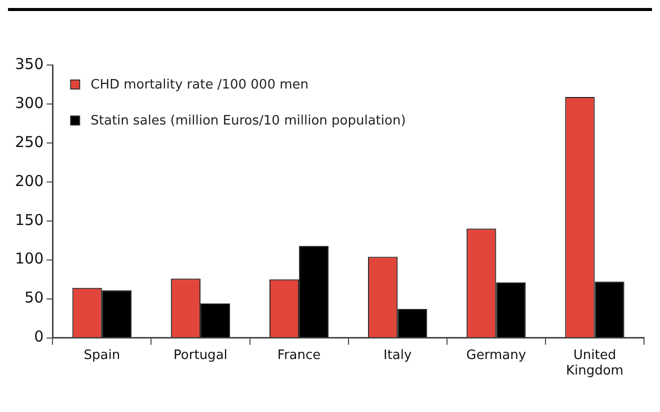 This screenshot has height=412, width=660. Describe the element at coordinates (29, 103) in the screenshot. I see `y-tick-label: 300` at that location.